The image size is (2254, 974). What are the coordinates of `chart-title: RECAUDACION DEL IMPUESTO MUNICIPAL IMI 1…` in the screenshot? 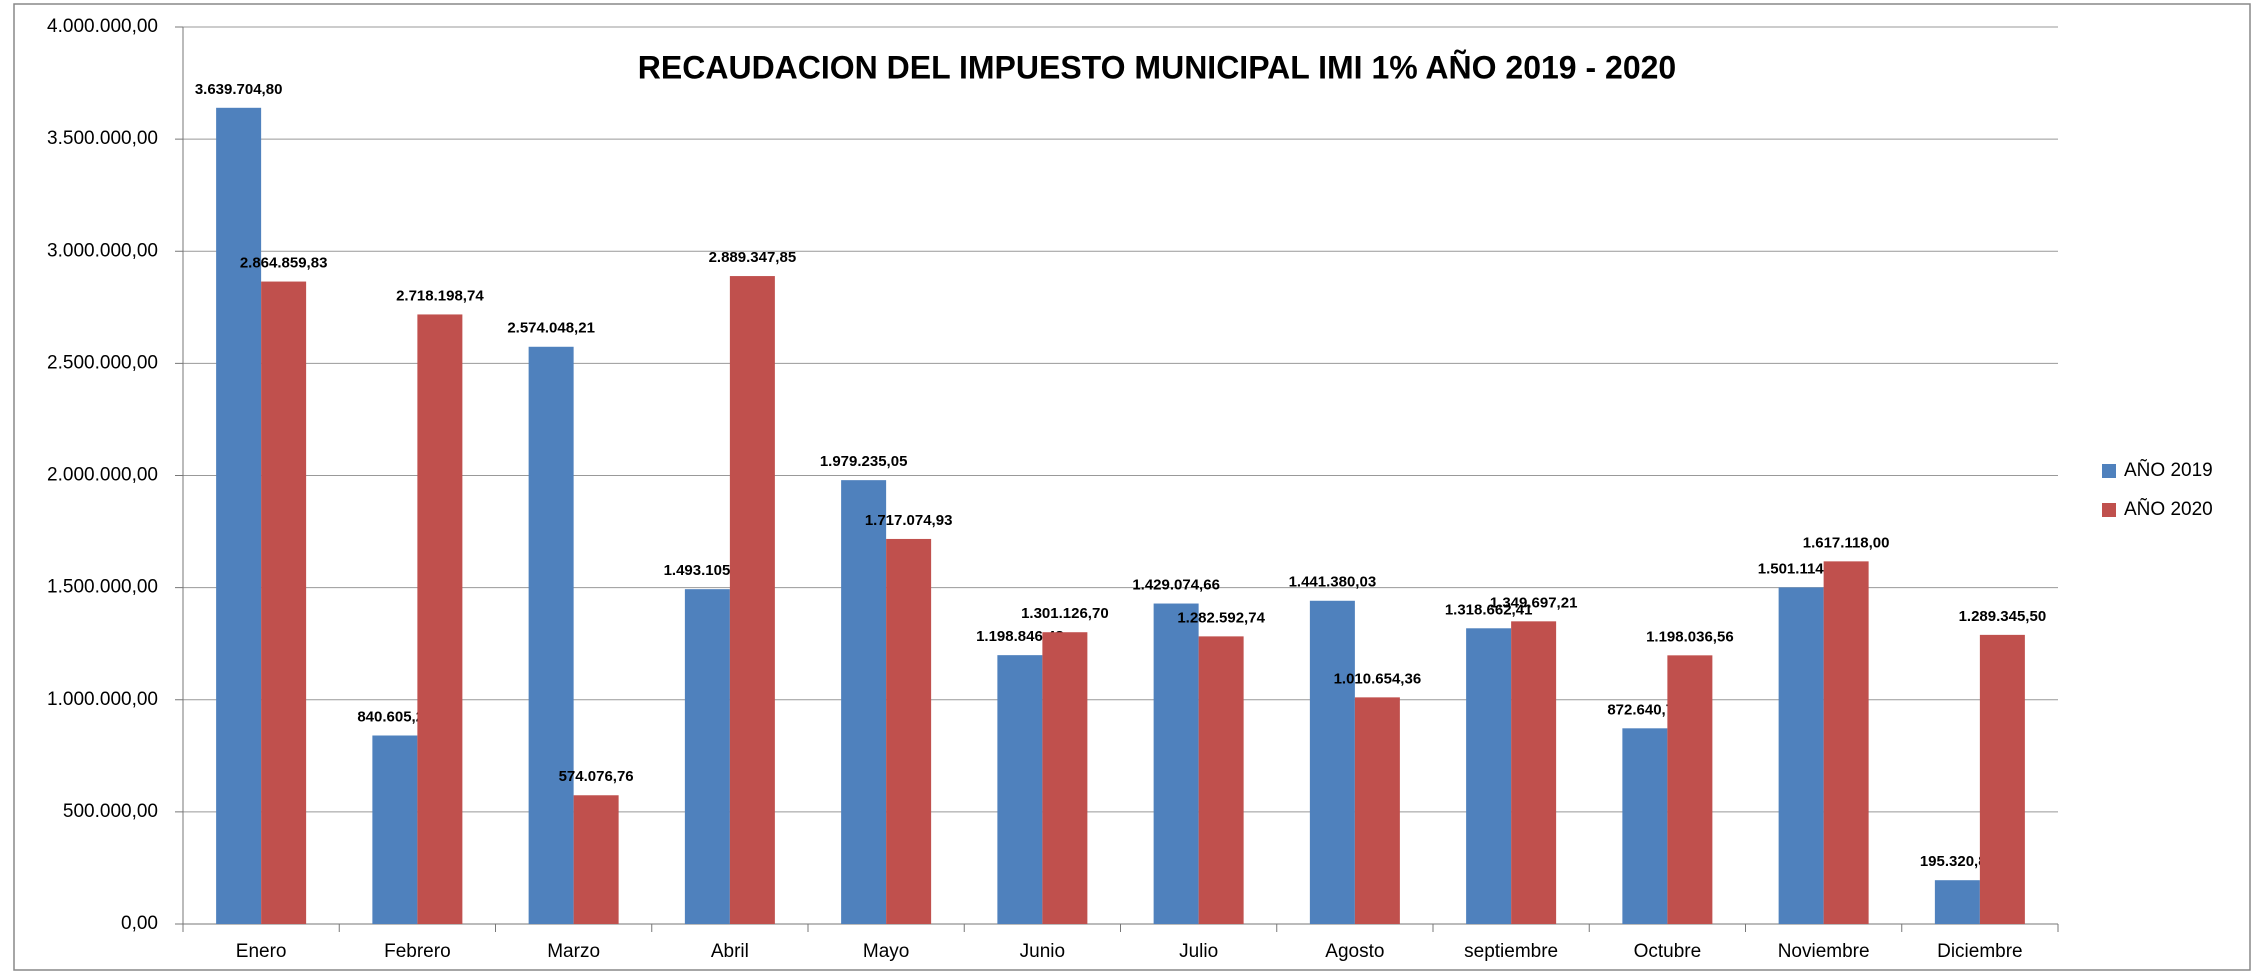 It's located at (1157, 67).